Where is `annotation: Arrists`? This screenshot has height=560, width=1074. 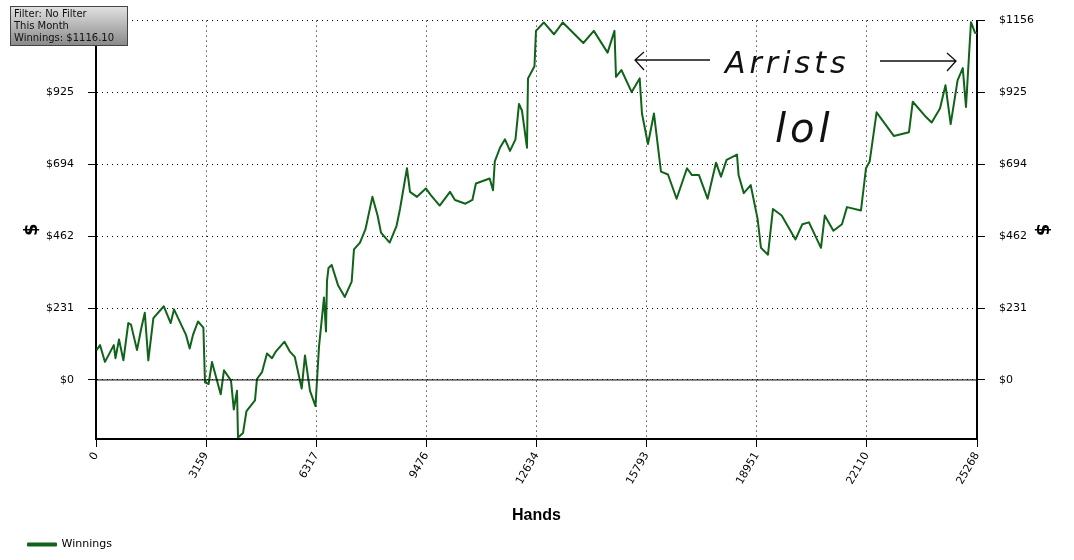 annotation: Arrists is located at coordinates (787, 62).